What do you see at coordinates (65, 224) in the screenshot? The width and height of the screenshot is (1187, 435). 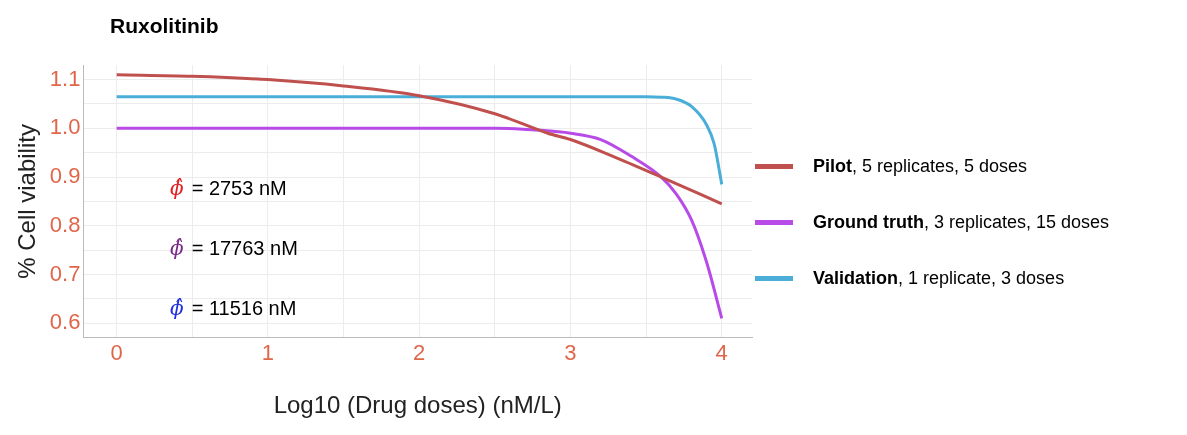 I see `y-tick-label: 0.8` at bounding box center [65, 224].